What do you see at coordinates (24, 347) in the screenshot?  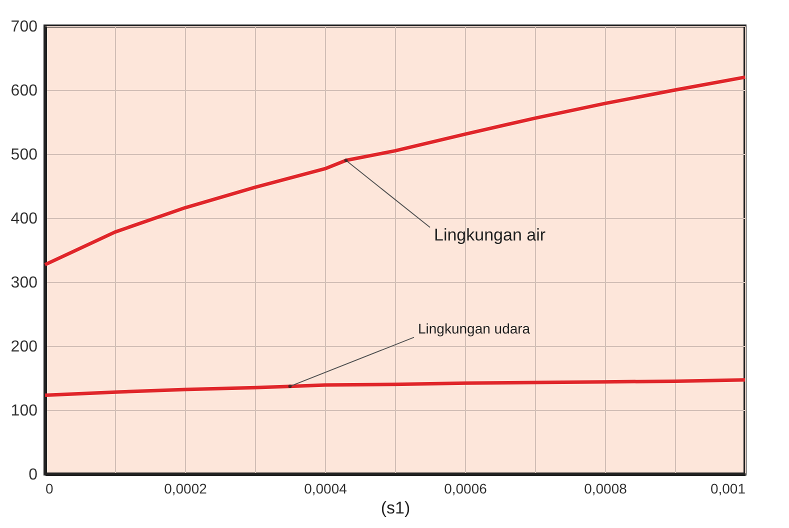 I see `y-tick-label: 200` at bounding box center [24, 347].